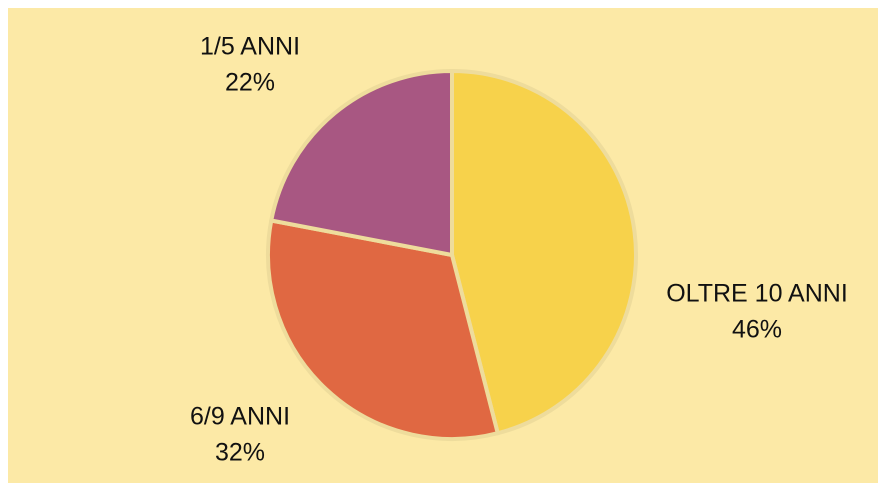 The image size is (886, 491). What do you see at coordinates (240, 417) in the screenshot?
I see `slice-label: 6/9 ANNI` at bounding box center [240, 417].